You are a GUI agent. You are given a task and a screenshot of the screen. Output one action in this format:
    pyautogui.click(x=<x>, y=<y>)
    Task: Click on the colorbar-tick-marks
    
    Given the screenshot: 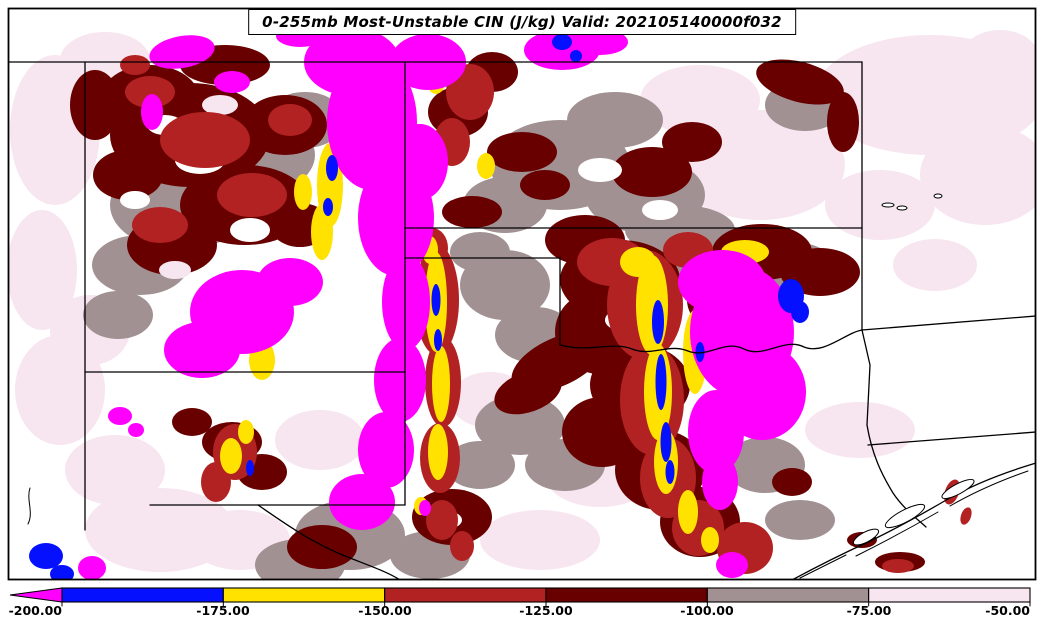 What is the action you would take?
    pyautogui.click(x=546, y=604)
    